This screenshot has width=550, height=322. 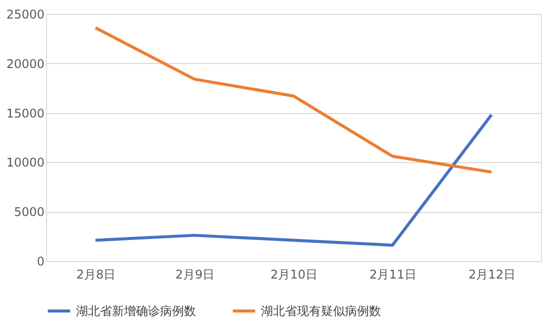 What do you see at coordinates (195, 275) in the screenshot?
I see `x-tick-label: 2月9日` at bounding box center [195, 275].